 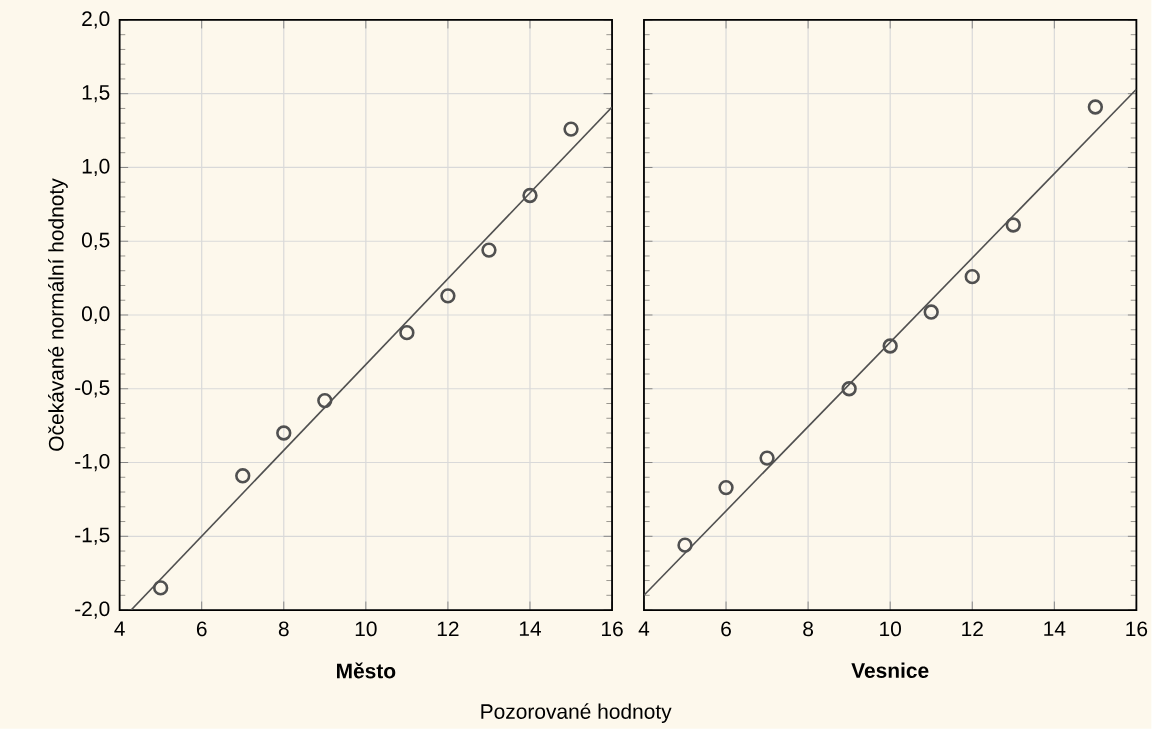 What do you see at coordinates (576, 713) in the screenshot?
I see `text: Pozorované hodnoty` at bounding box center [576, 713].